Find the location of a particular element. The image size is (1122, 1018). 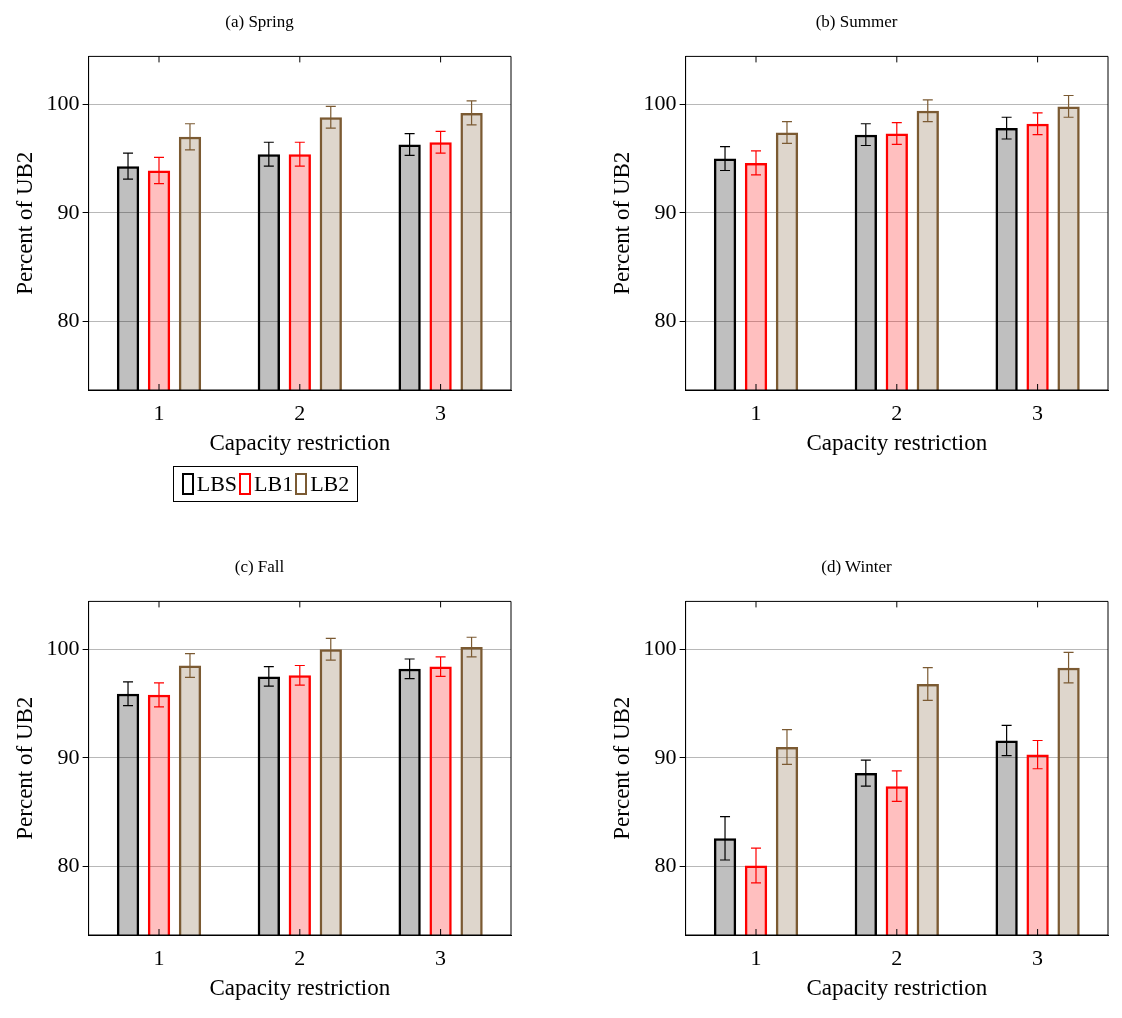

legend-label: LB1 is located at coordinates (274, 484).